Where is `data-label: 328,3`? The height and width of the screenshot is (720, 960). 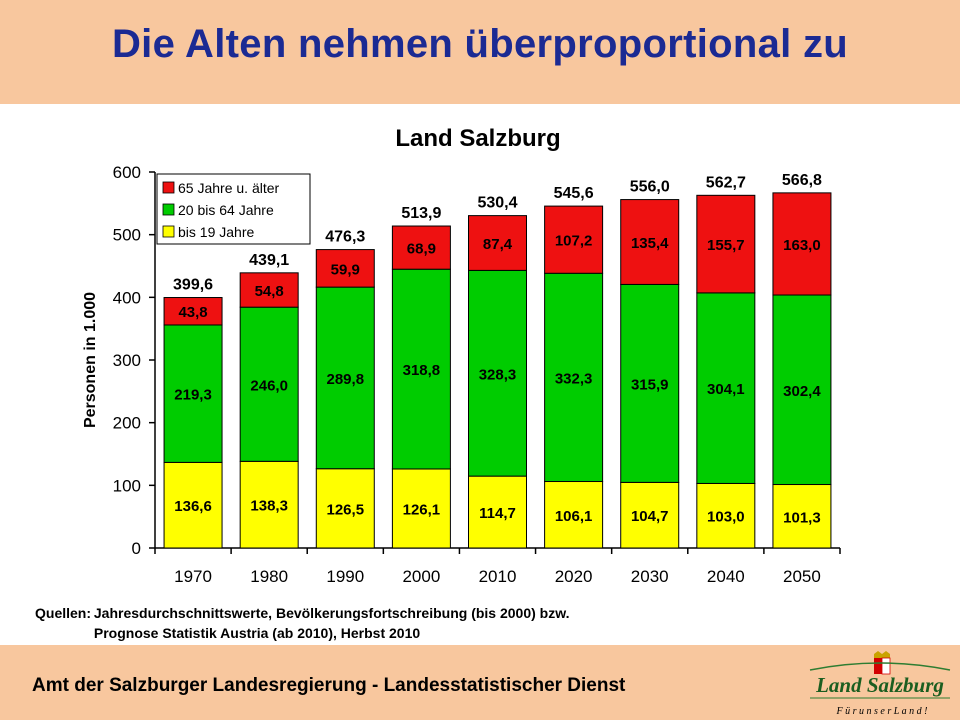 data-label: 328,3 is located at coordinates (498, 374).